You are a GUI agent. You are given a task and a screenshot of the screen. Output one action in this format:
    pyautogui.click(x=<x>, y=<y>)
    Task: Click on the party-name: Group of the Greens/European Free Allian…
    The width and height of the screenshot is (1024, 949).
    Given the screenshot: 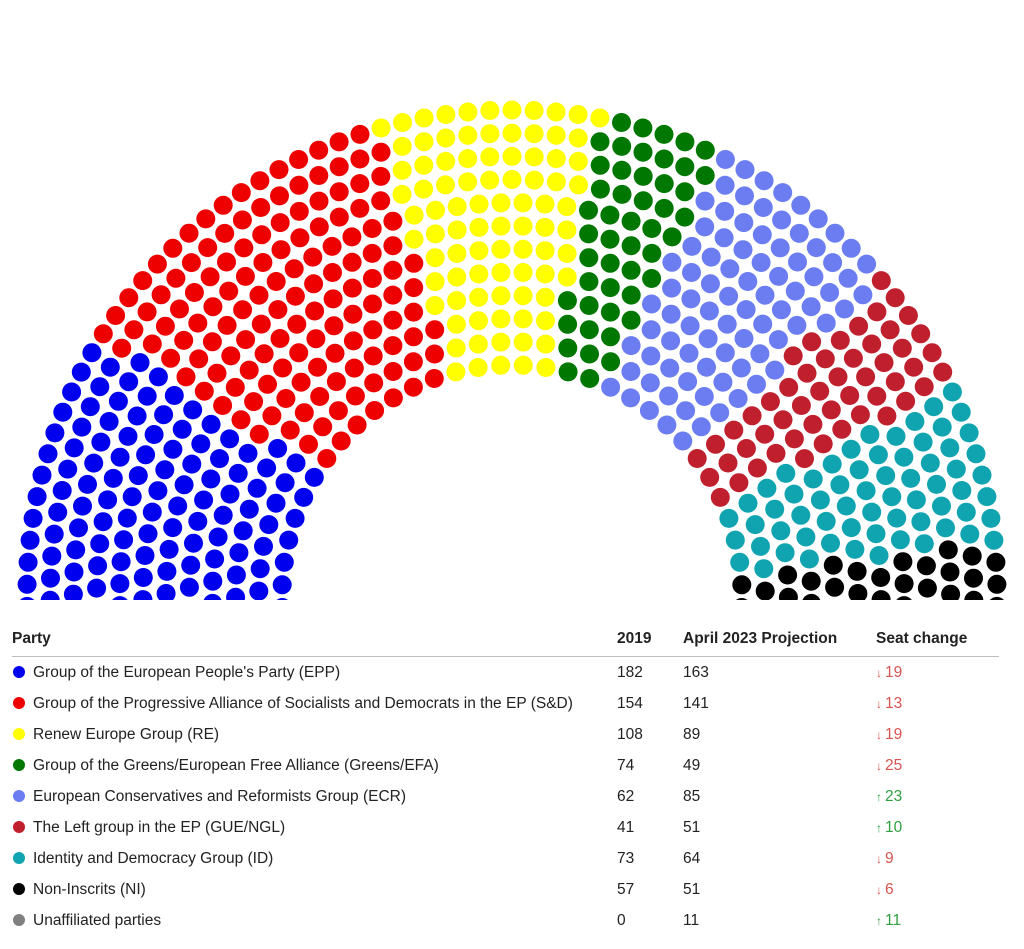 What is the action you would take?
    pyautogui.click(x=236, y=765)
    